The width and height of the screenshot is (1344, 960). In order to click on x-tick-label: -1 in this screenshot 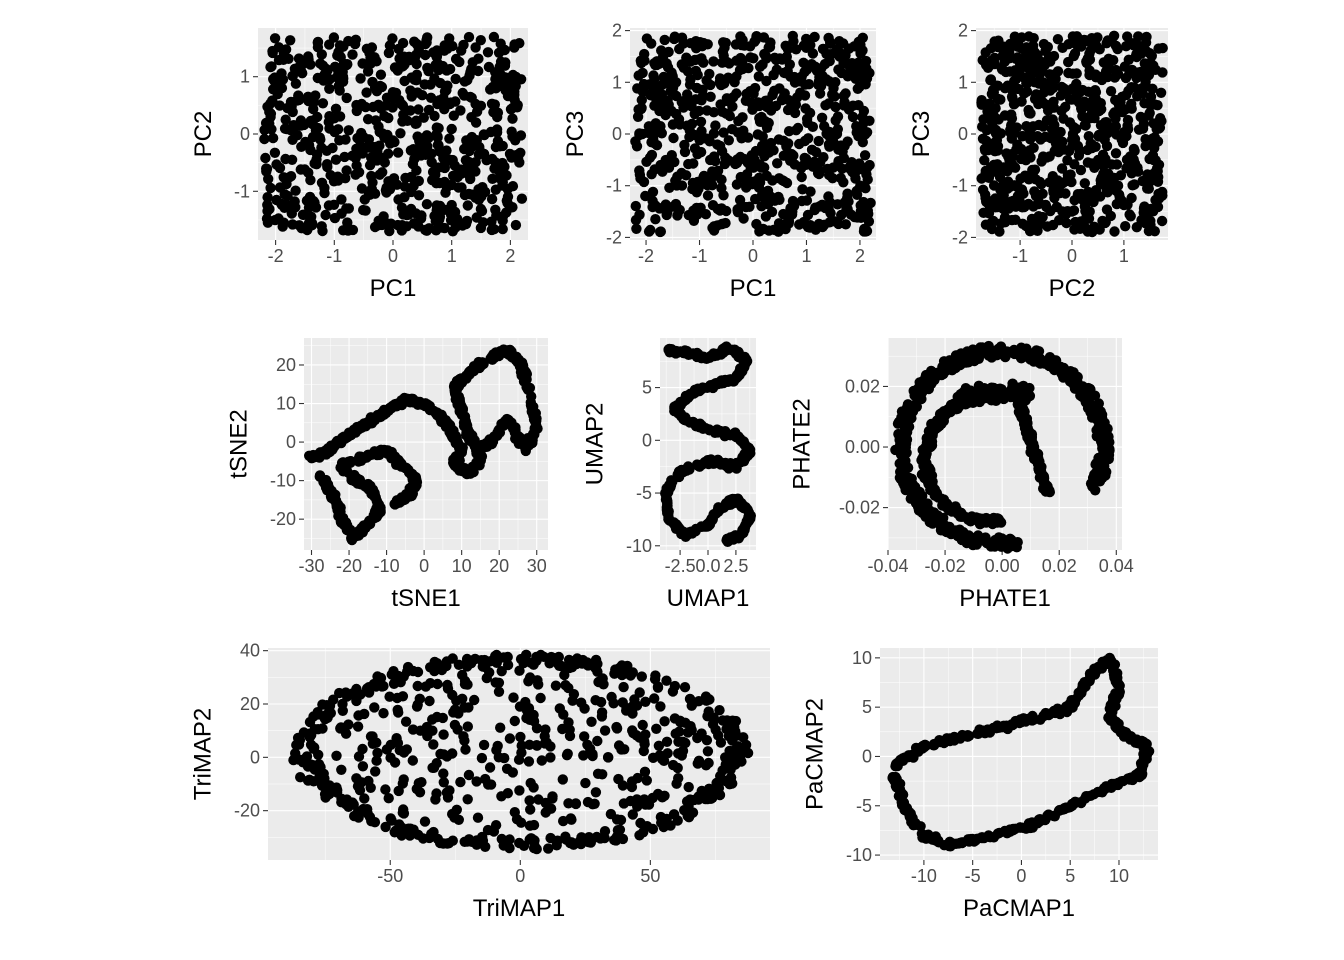, I will do `click(1020, 256)`.